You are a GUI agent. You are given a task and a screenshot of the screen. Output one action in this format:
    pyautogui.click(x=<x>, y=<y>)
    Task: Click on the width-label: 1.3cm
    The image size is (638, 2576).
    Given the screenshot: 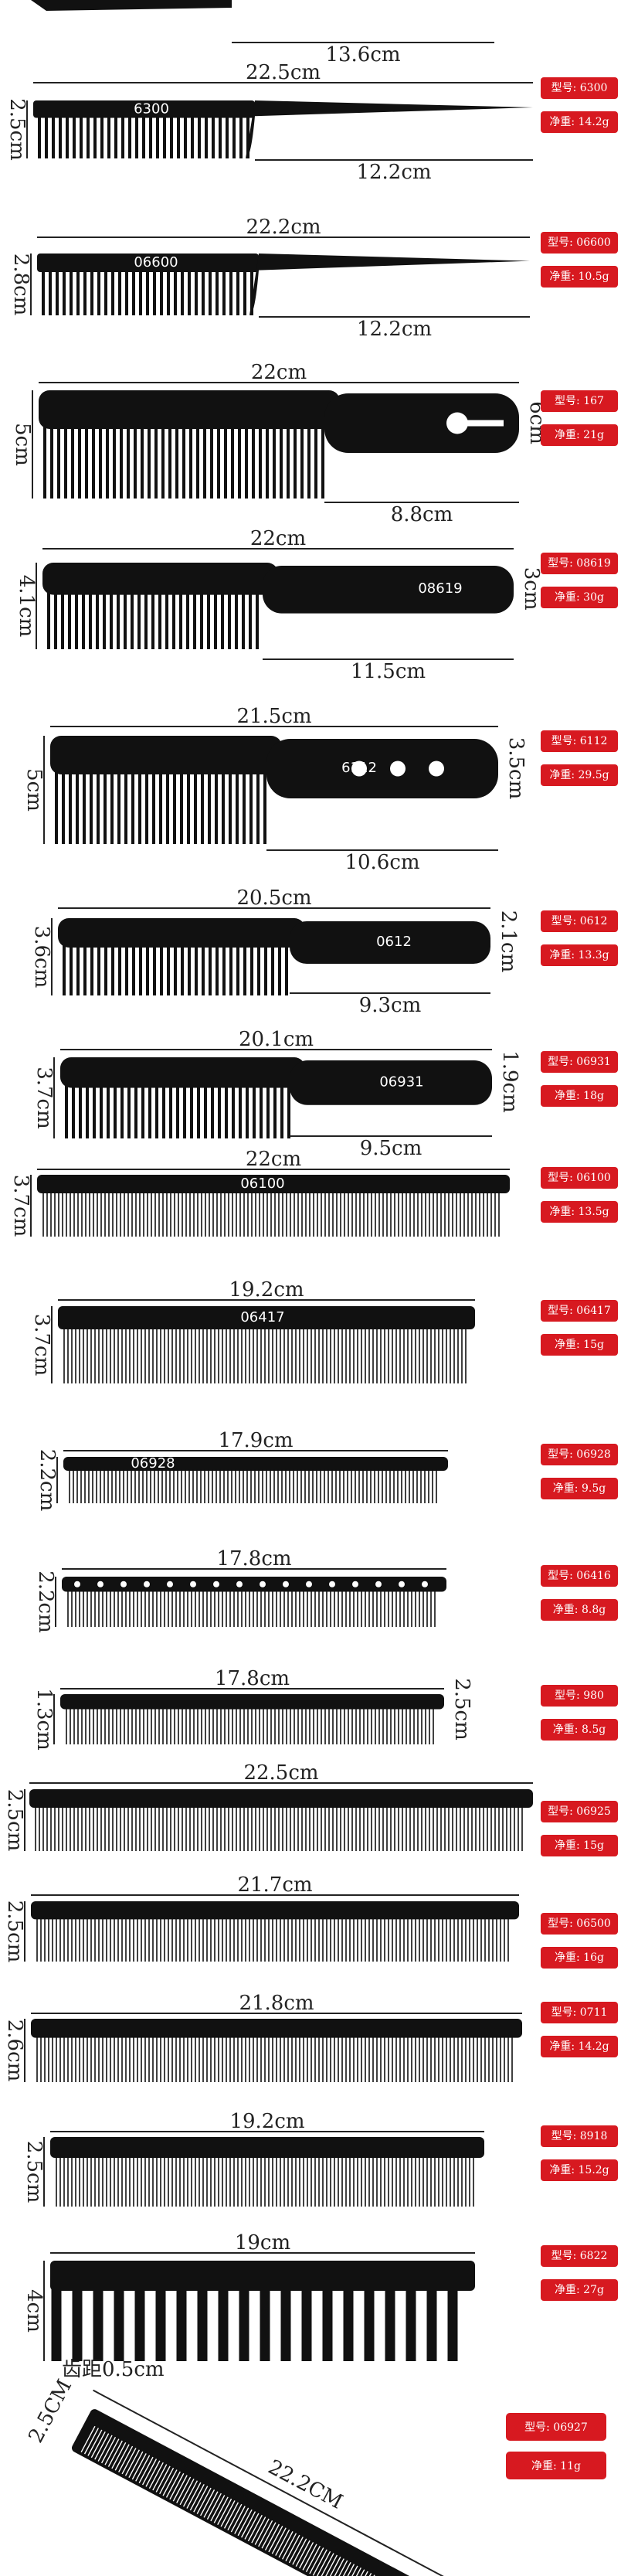 What is the action you would take?
    pyautogui.click(x=44, y=1719)
    